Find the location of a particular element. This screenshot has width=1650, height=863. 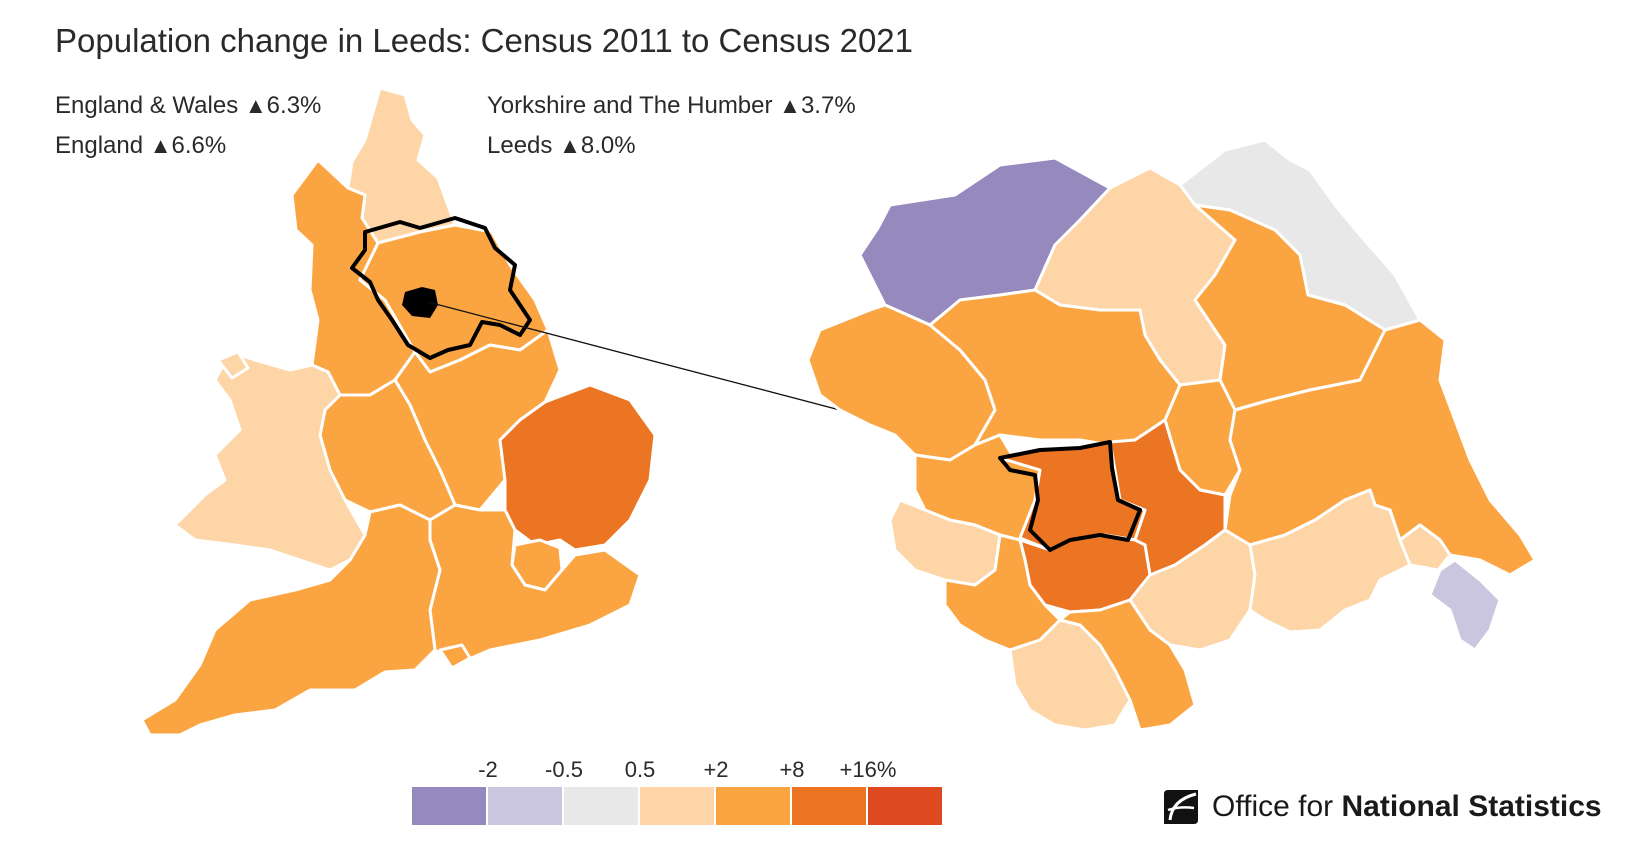

legend-bar is located at coordinates (678, 807).